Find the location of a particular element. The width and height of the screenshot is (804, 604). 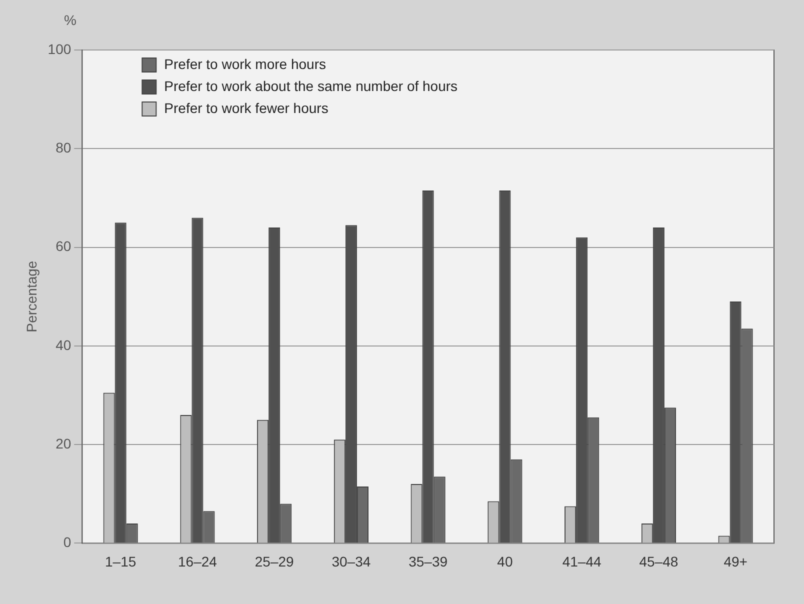

x-tick-label: 16–24 is located at coordinates (198, 561).